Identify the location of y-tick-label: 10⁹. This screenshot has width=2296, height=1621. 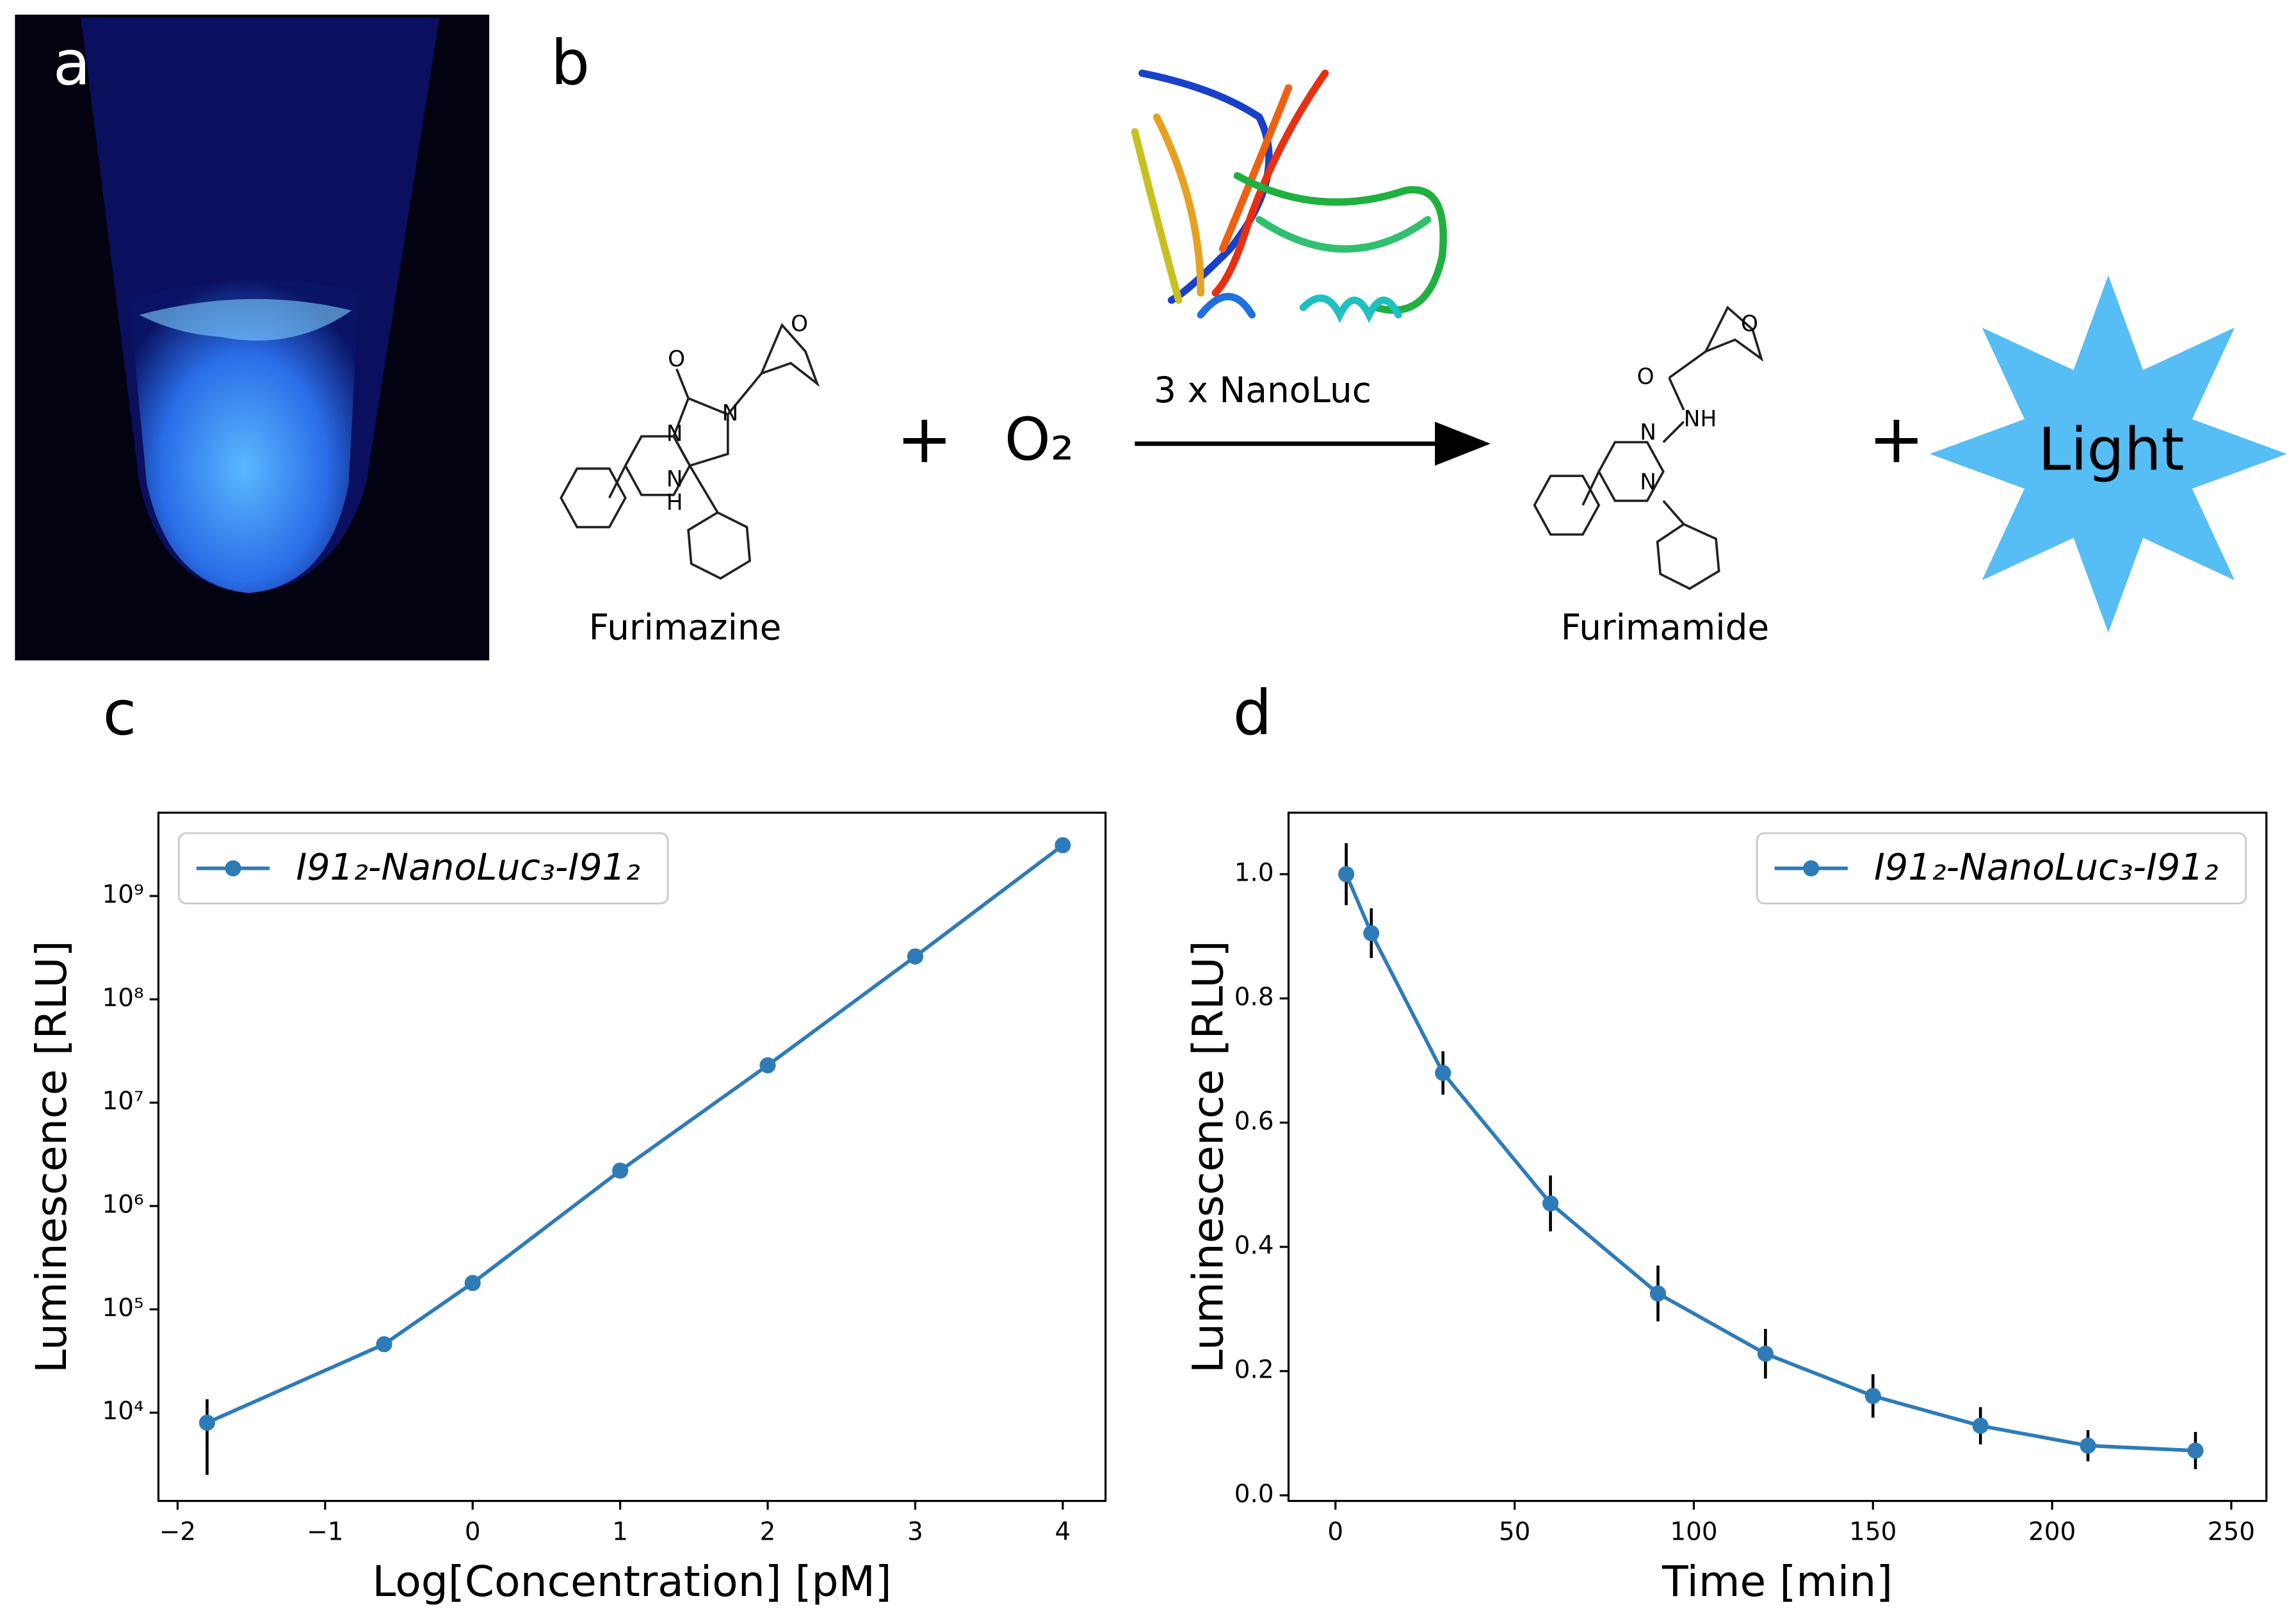
(123, 895).